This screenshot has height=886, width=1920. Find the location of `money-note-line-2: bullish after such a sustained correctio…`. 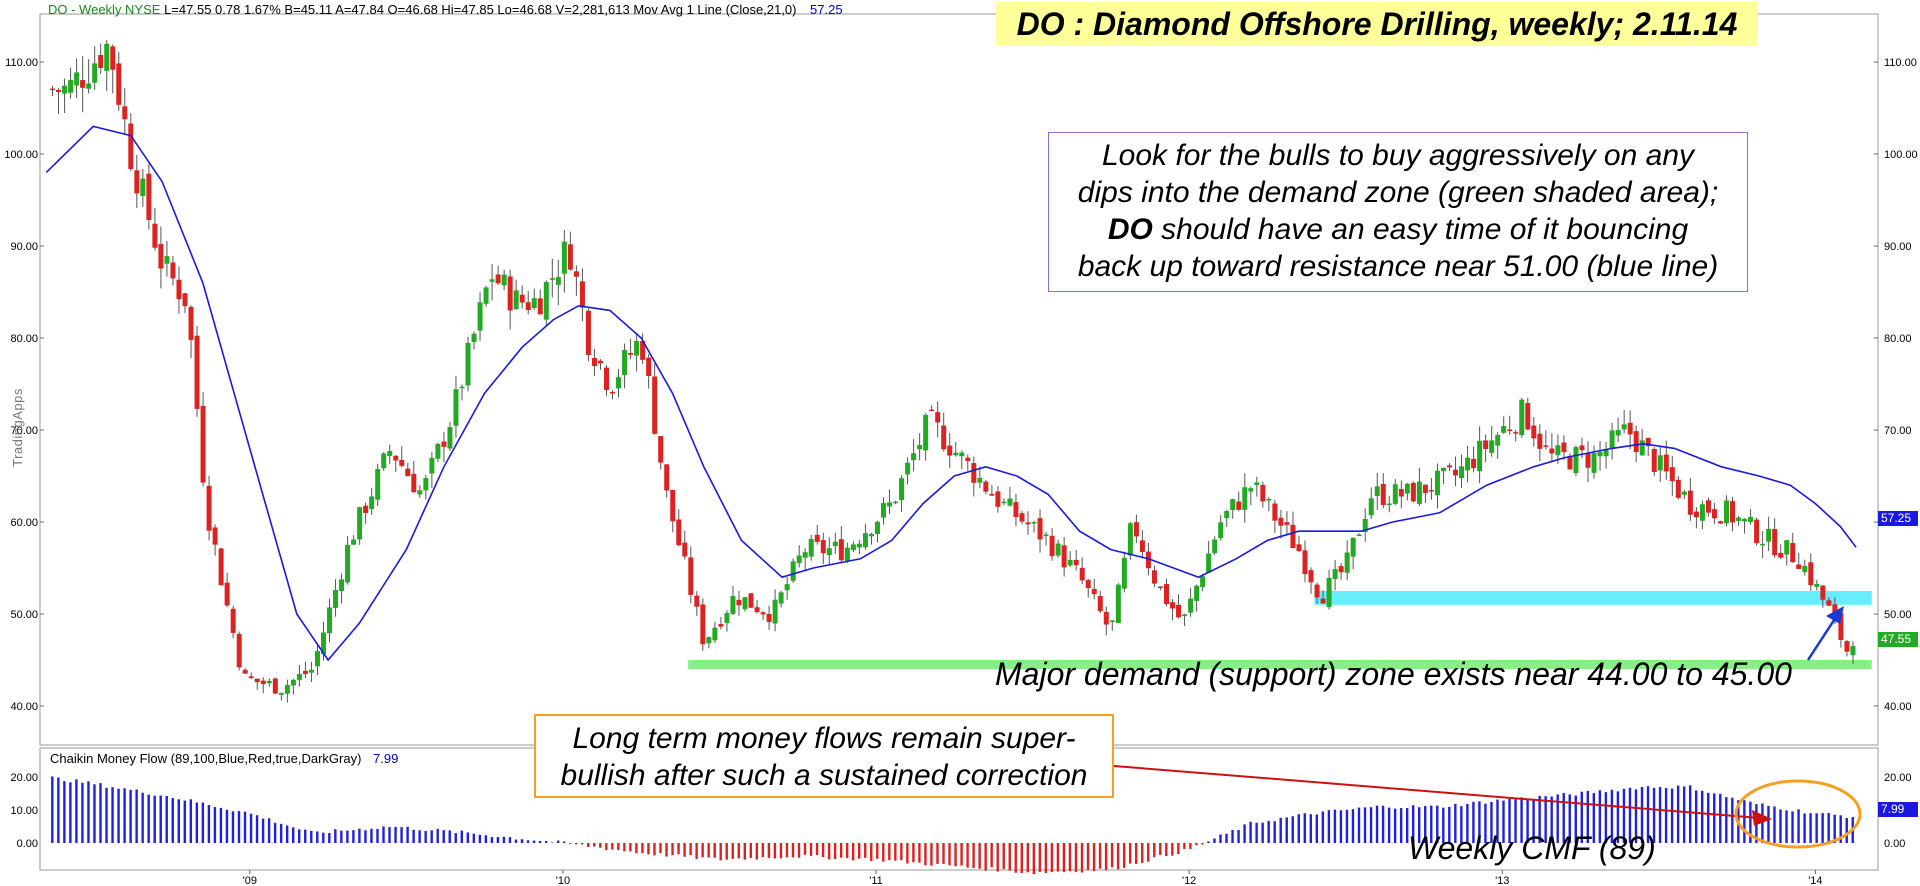

money-note-line-2: bullish after such a sustained correctio… is located at coordinates (824, 775).